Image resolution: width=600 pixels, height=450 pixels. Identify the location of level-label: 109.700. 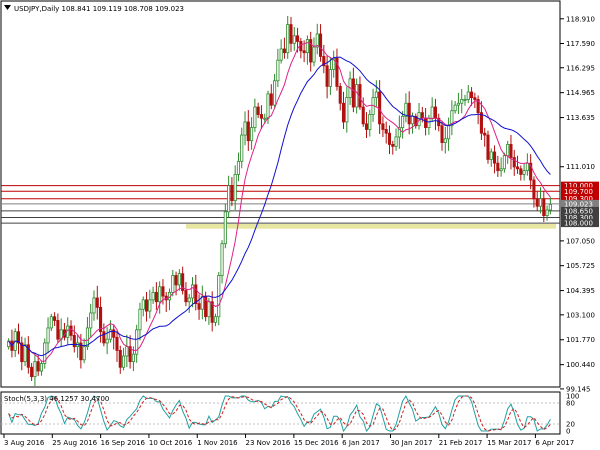
(578, 192).